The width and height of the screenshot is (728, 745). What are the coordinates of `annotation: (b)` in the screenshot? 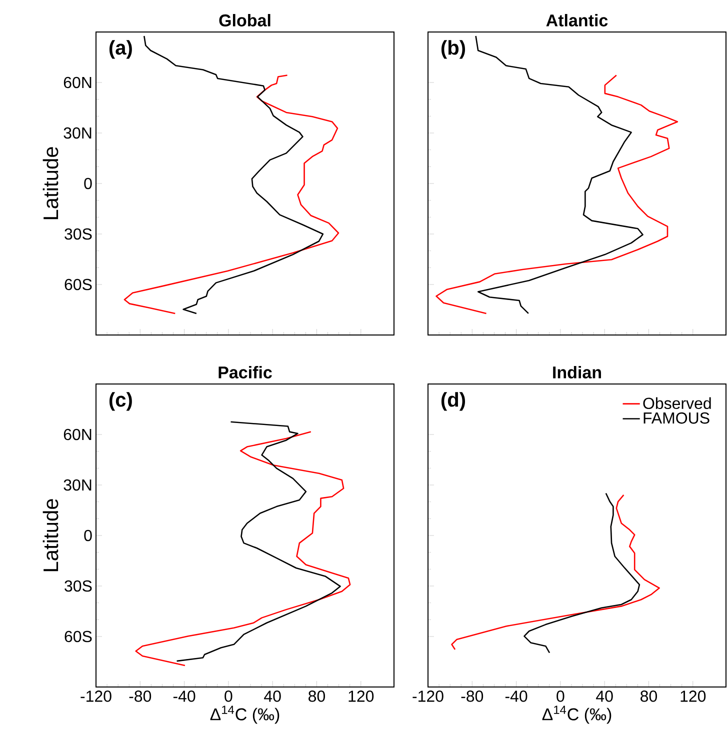 It's located at (453, 49).